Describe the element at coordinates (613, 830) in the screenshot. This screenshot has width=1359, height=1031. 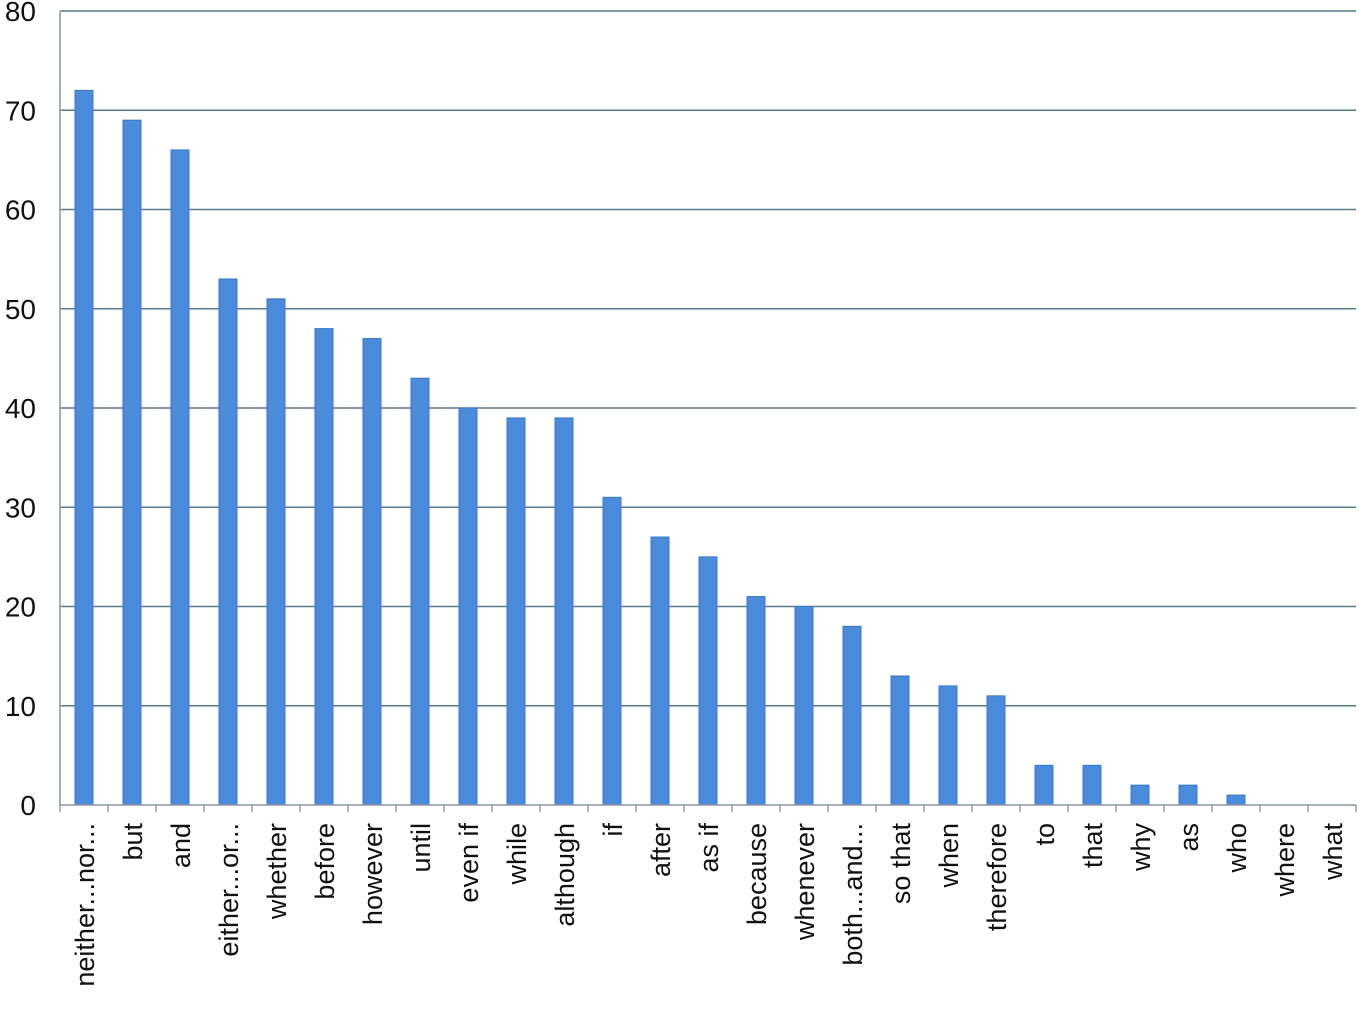
I see `x-tick-label: if` at that location.